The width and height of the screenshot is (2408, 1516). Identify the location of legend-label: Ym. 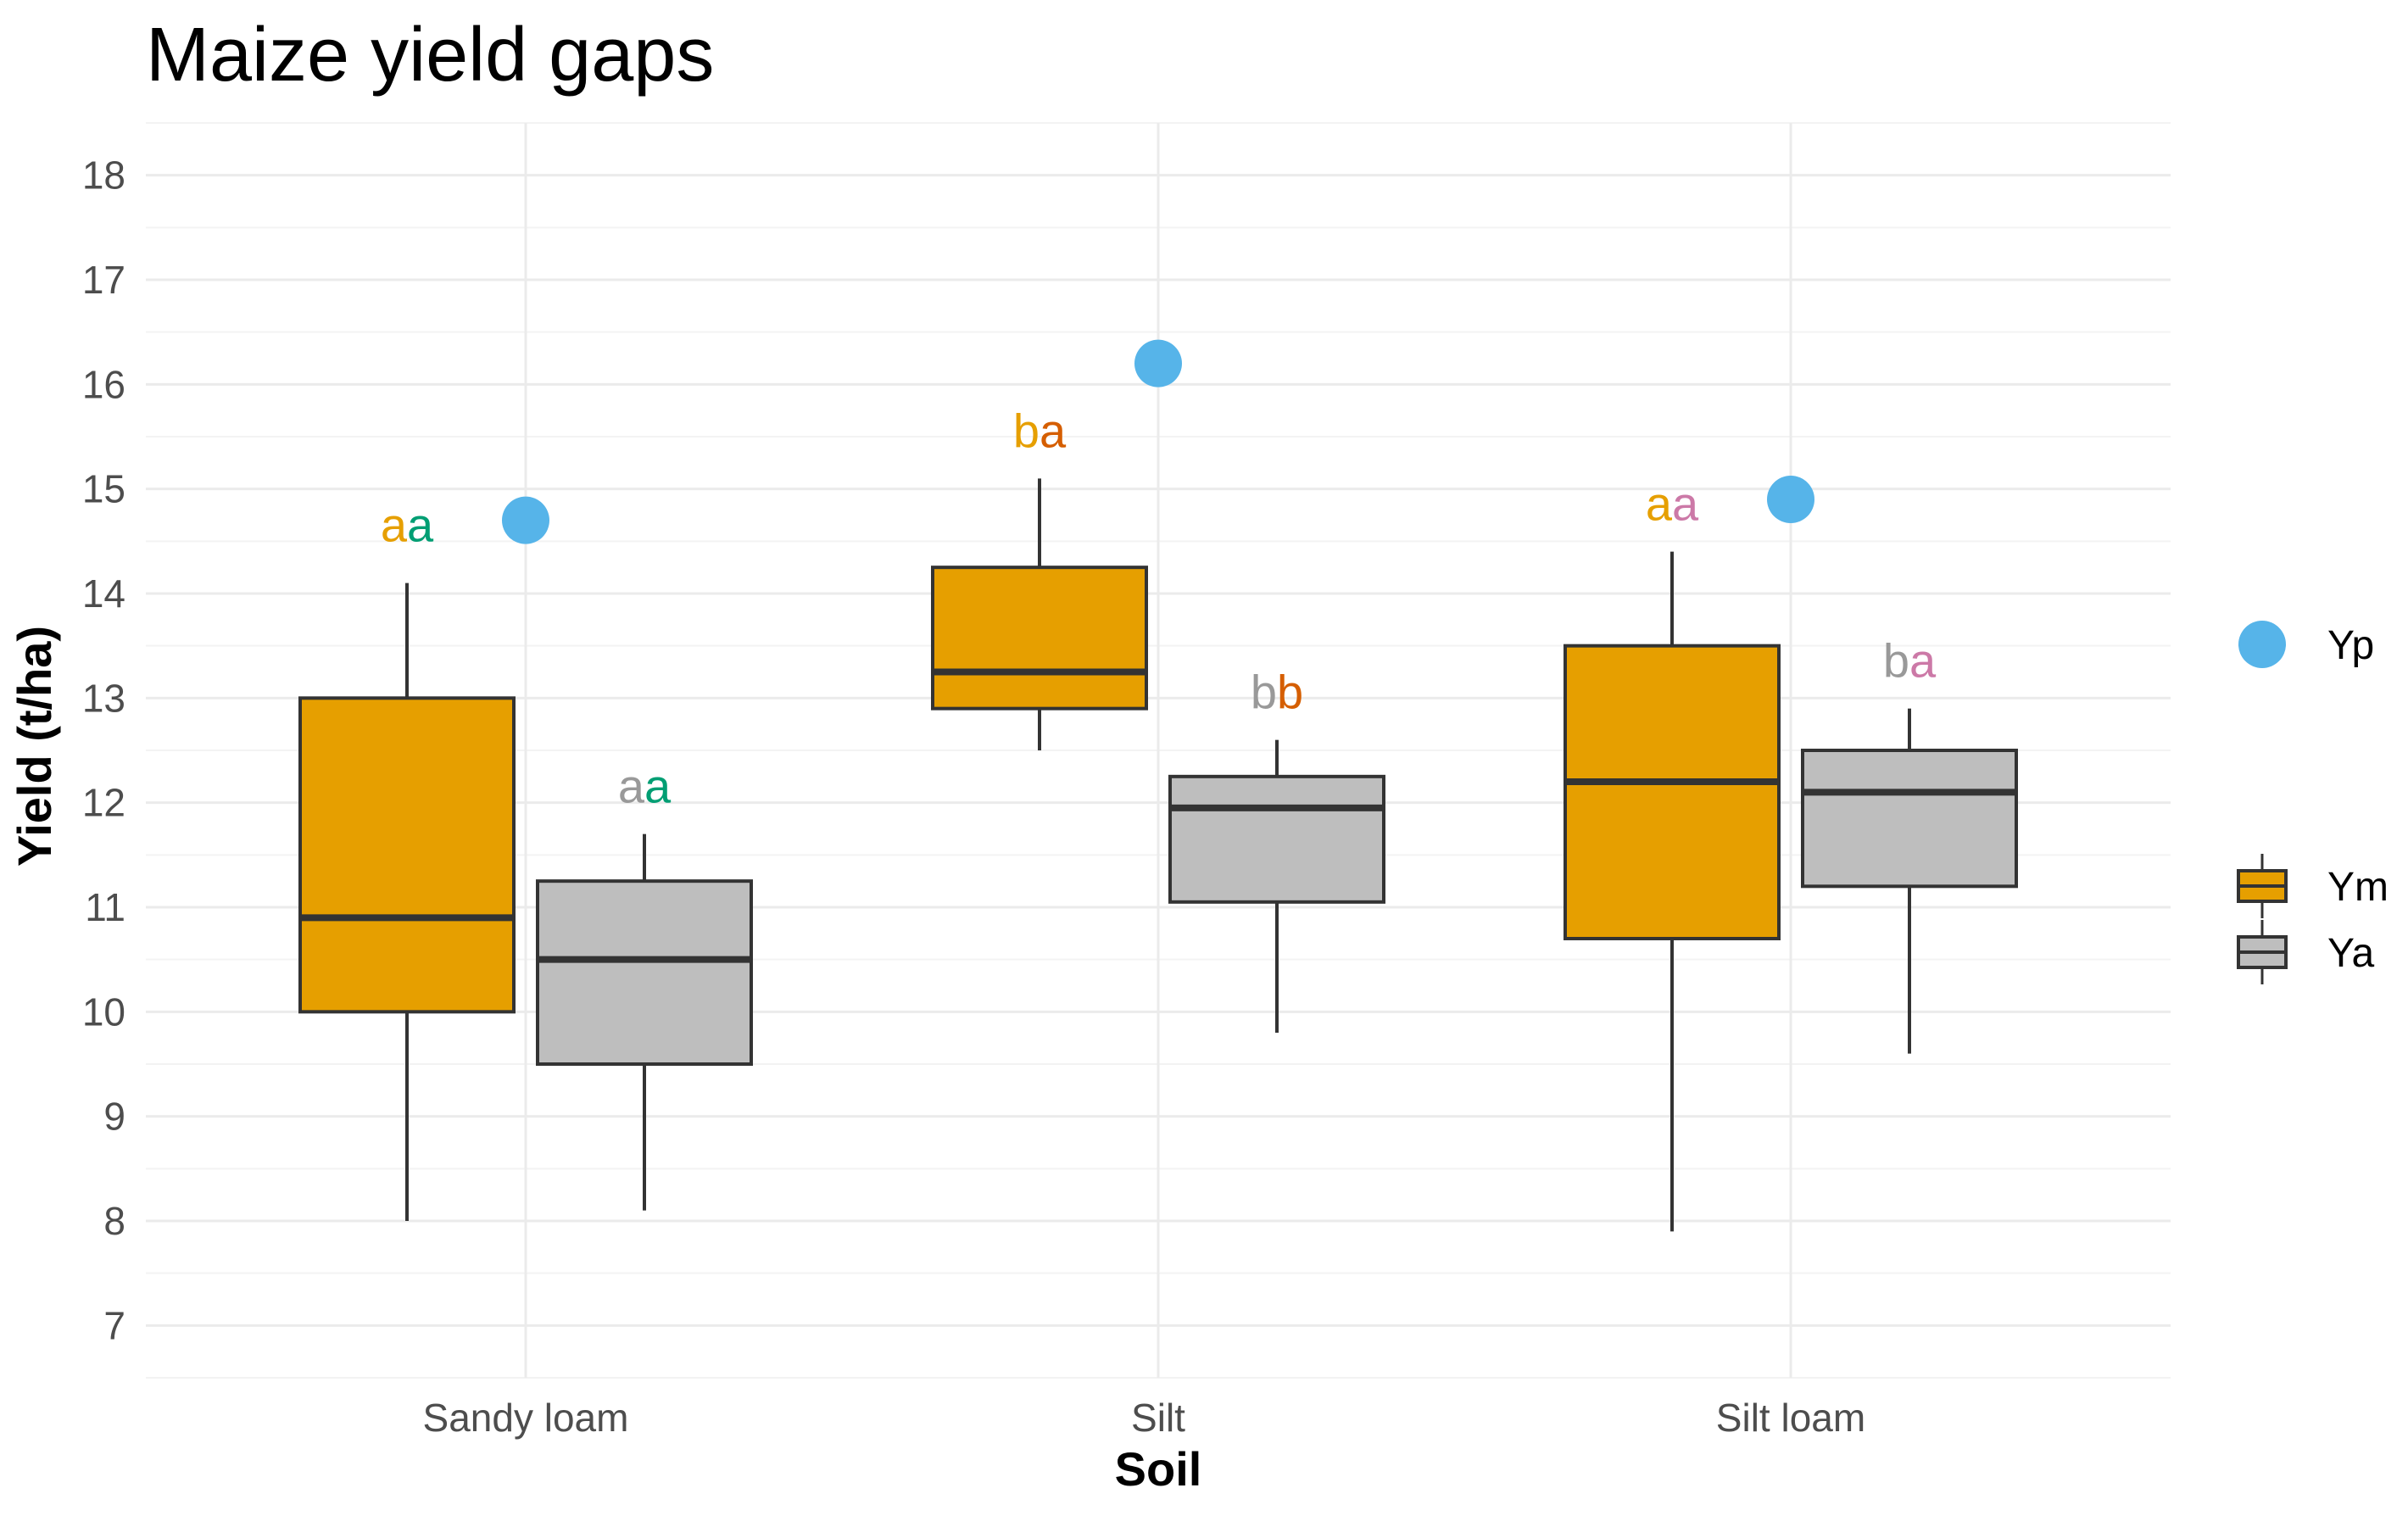
(2357, 888).